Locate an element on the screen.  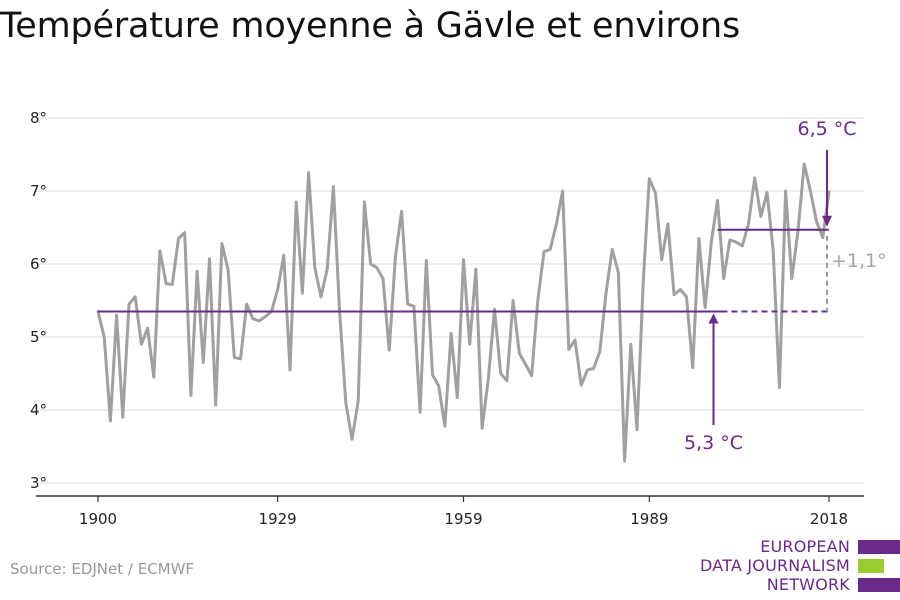
baseline-arrow-head is located at coordinates (713, 318).